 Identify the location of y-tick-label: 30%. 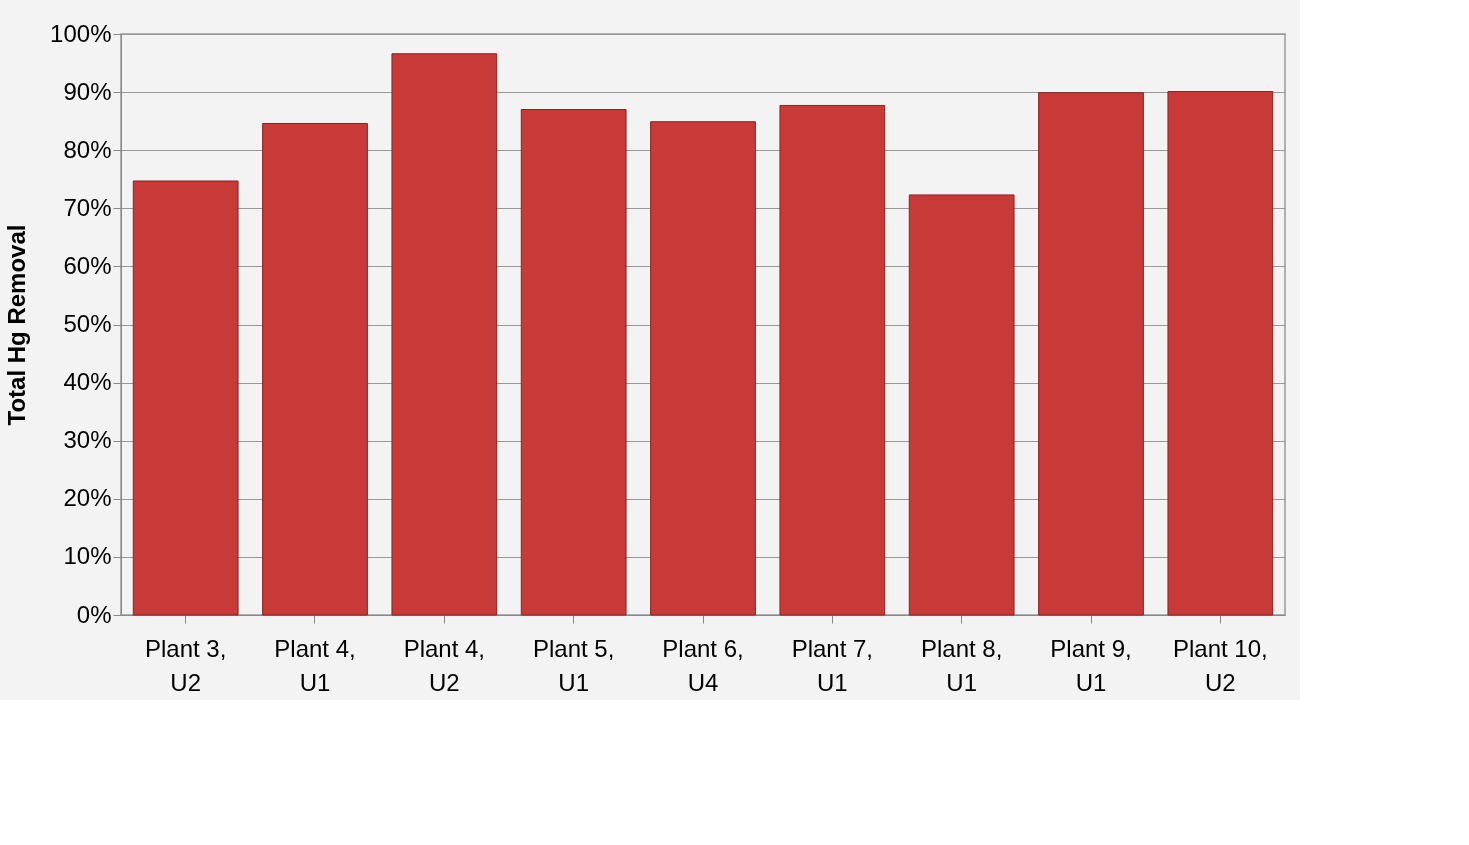
(87, 440).